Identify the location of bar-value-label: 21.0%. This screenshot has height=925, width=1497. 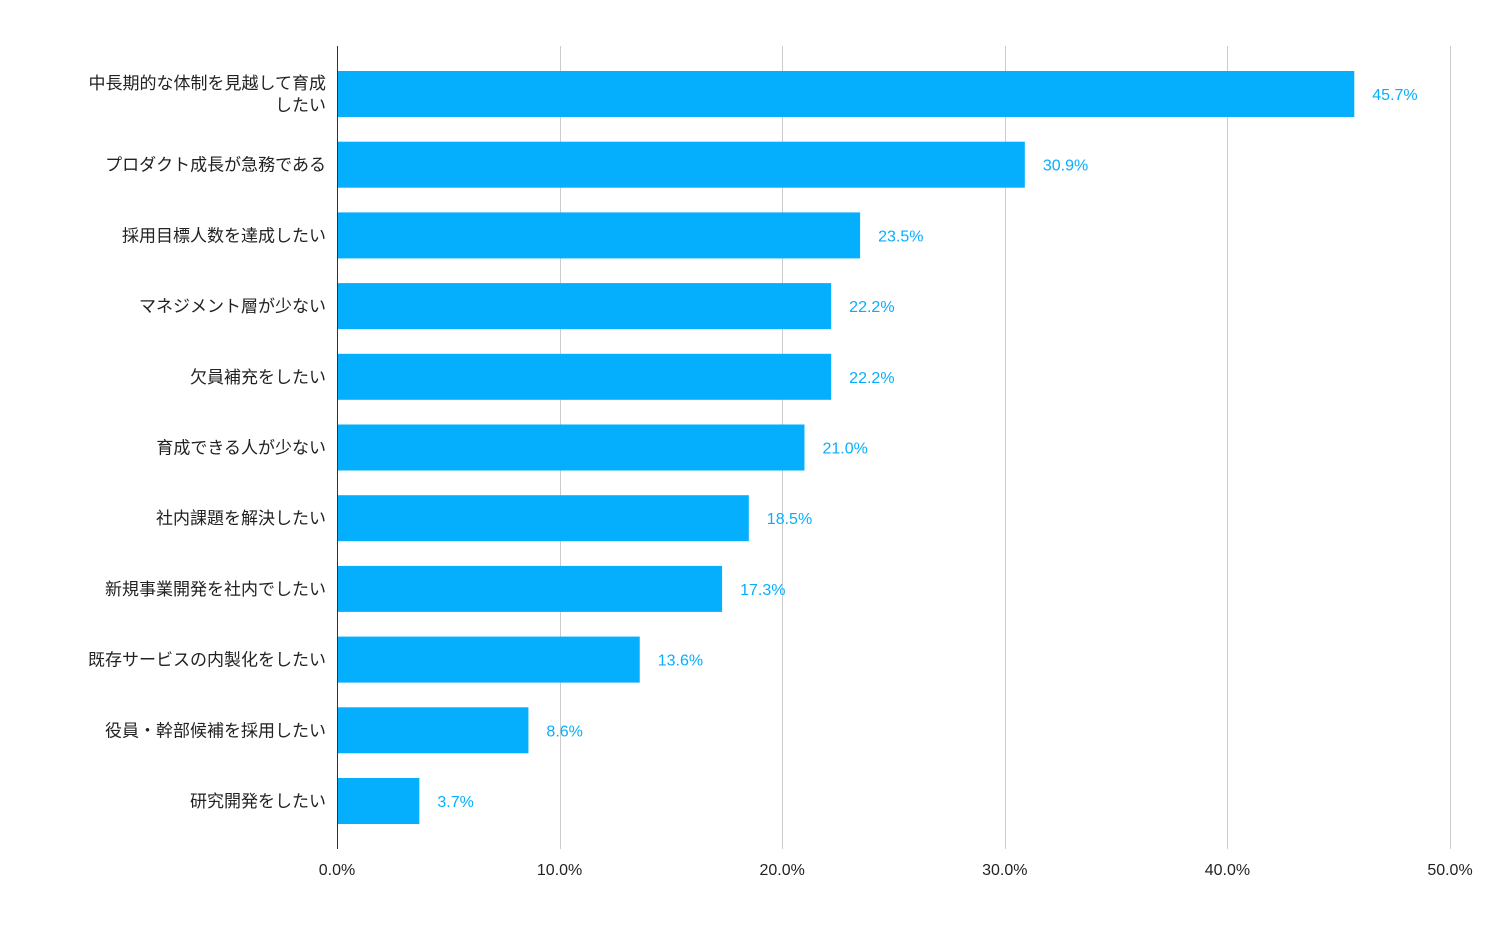
(844, 449).